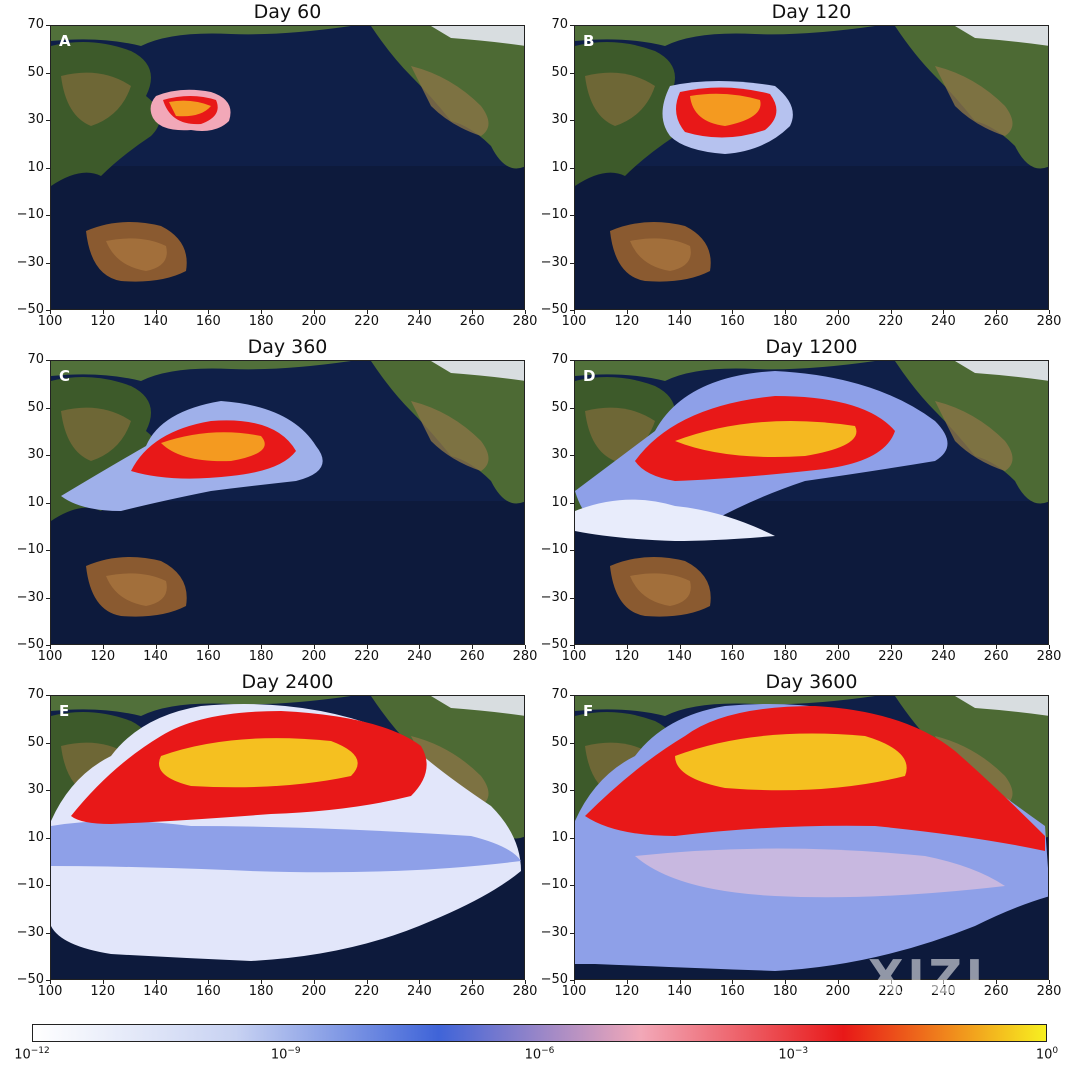 This screenshot has width=1076, height=1076. What do you see at coordinates (928, 977) in the screenshot?
I see `watermark: XIZI` at bounding box center [928, 977].